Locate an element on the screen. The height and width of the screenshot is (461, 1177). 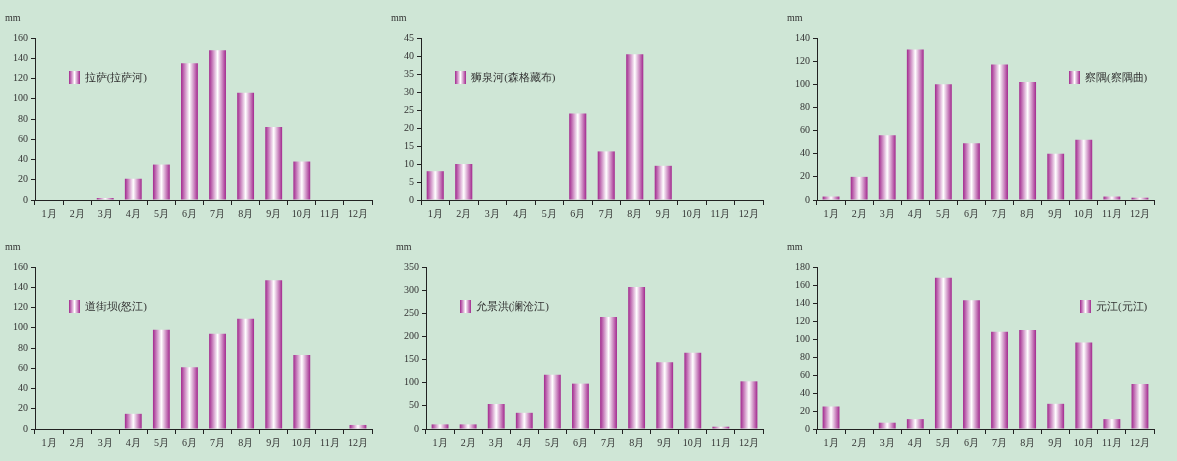
legend-label: 察隅(察隅曲) is located at coordinates (1116, 78).